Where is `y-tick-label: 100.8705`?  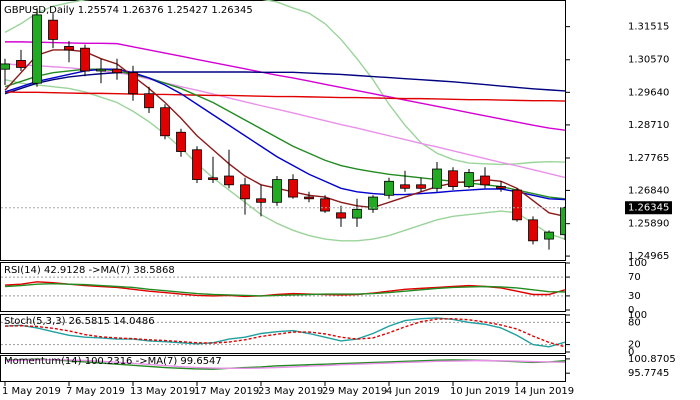 y-tick-label: 100.8705 is located at coordinates (652, 359).